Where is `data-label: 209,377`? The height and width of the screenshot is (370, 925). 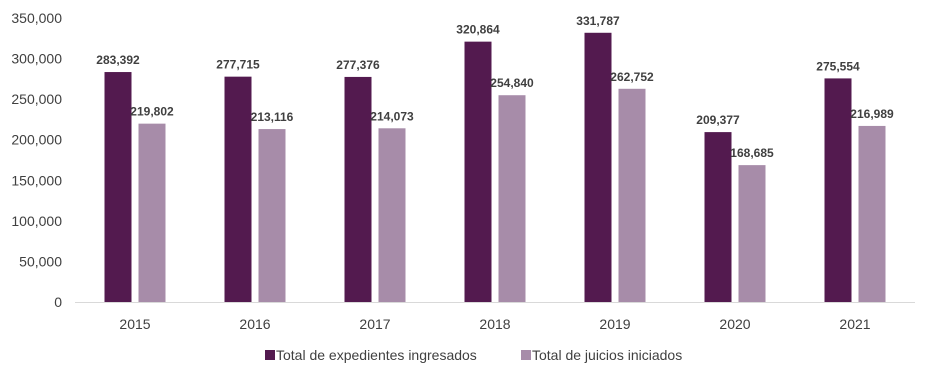 data-label: 209,377 is located at coordinates (718, 120).